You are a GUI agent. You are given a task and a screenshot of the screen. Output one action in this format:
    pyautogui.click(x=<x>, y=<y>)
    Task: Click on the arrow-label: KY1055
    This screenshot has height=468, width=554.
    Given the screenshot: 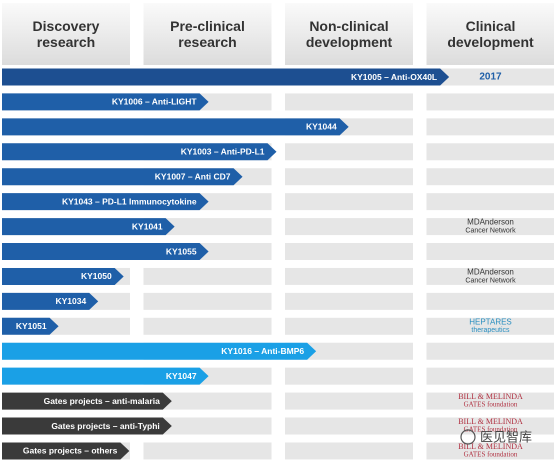 What is the action you would take?
    pyautogui.click(x=181, y=251)
    